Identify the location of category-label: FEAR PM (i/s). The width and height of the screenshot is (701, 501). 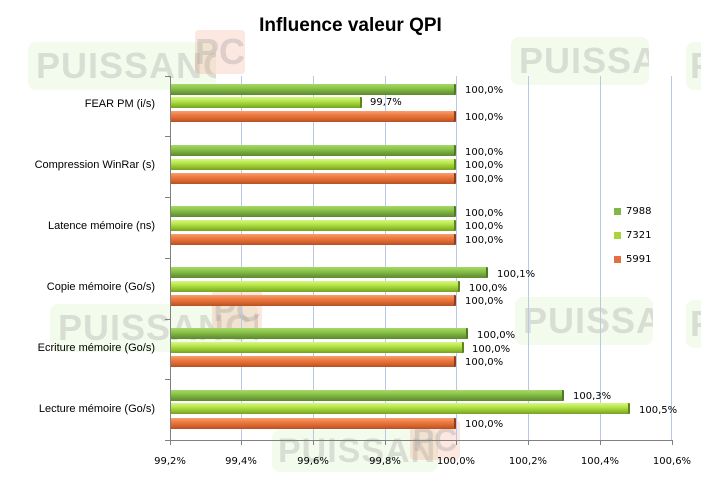
(119, 104).